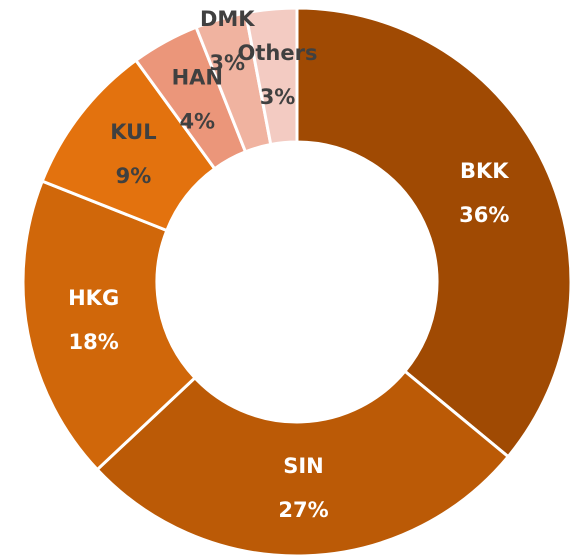 The width and height of the screenshot is (577, 555). What do you see at coordinates (94, 342) in the screenshot?
I see `value-label: 18%` at bounding box center [94, 342].